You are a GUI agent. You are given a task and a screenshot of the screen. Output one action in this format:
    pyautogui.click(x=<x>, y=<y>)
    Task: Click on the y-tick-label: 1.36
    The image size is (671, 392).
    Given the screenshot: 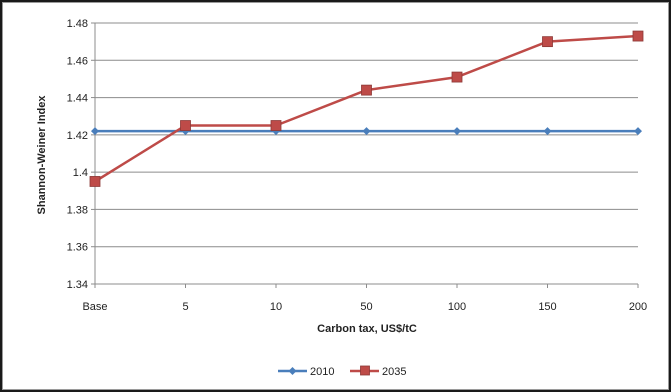 What is the action you would take?
    pyautogui.click(x=77, y=248)
    